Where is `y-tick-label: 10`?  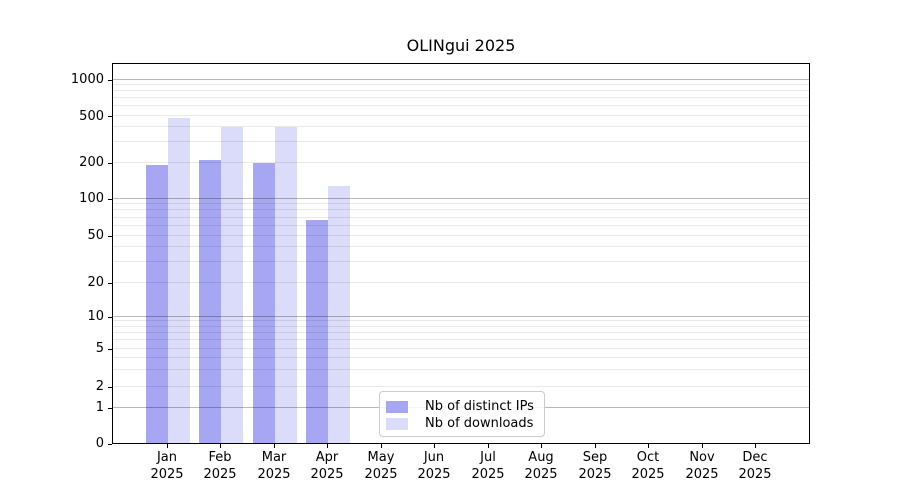 y-tick-label: 10 is located at coordinates (95, 316).